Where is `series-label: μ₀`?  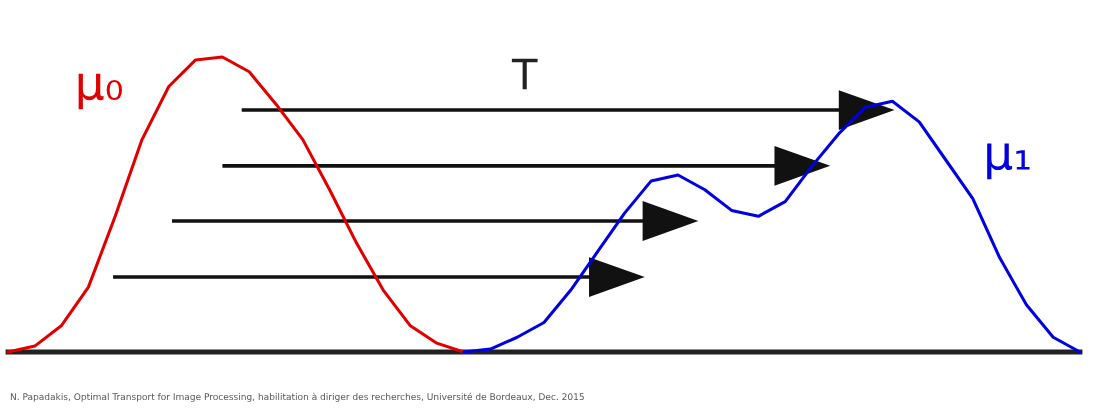
series-label: μ₀ is located at coordinates (100, 91).